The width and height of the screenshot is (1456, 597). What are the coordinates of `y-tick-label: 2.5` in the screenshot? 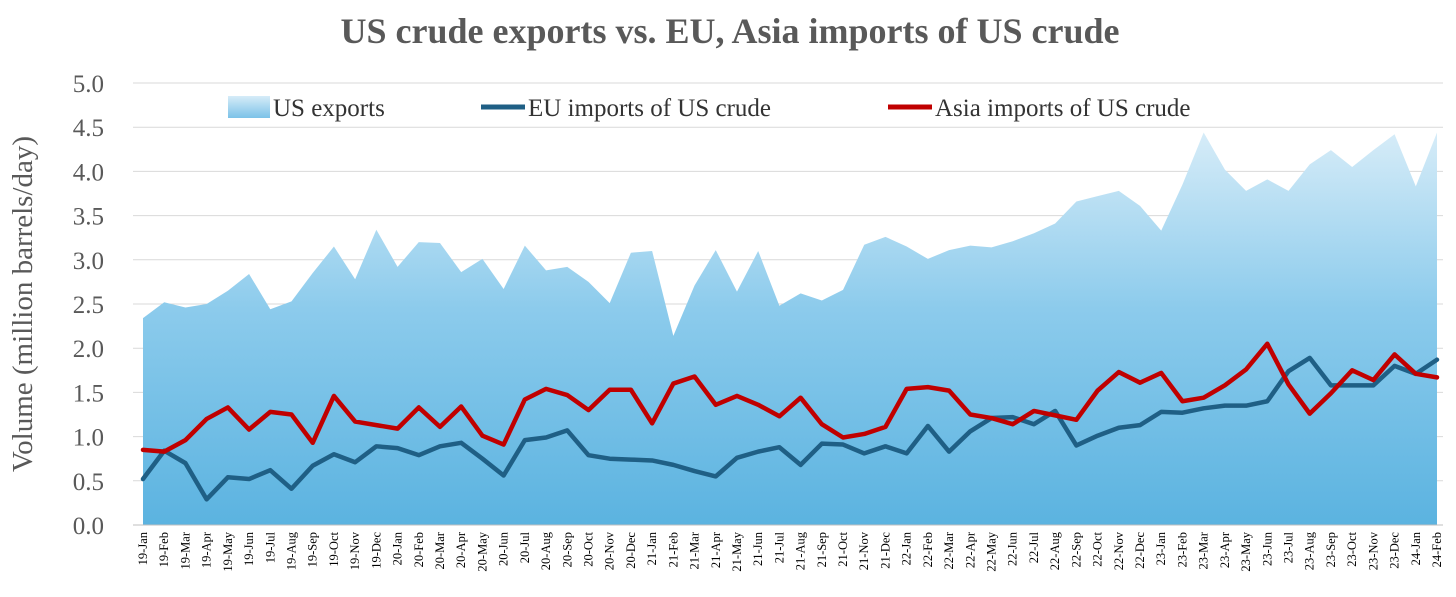 It's located at (88, 305).